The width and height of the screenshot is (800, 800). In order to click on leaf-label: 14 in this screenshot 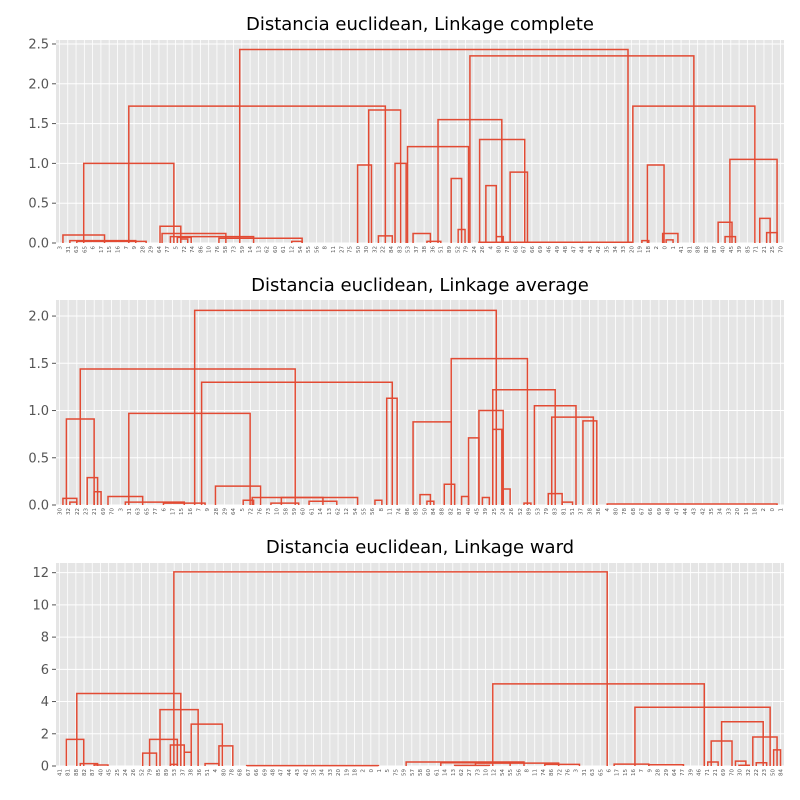, I will do `click(446, 772)`.